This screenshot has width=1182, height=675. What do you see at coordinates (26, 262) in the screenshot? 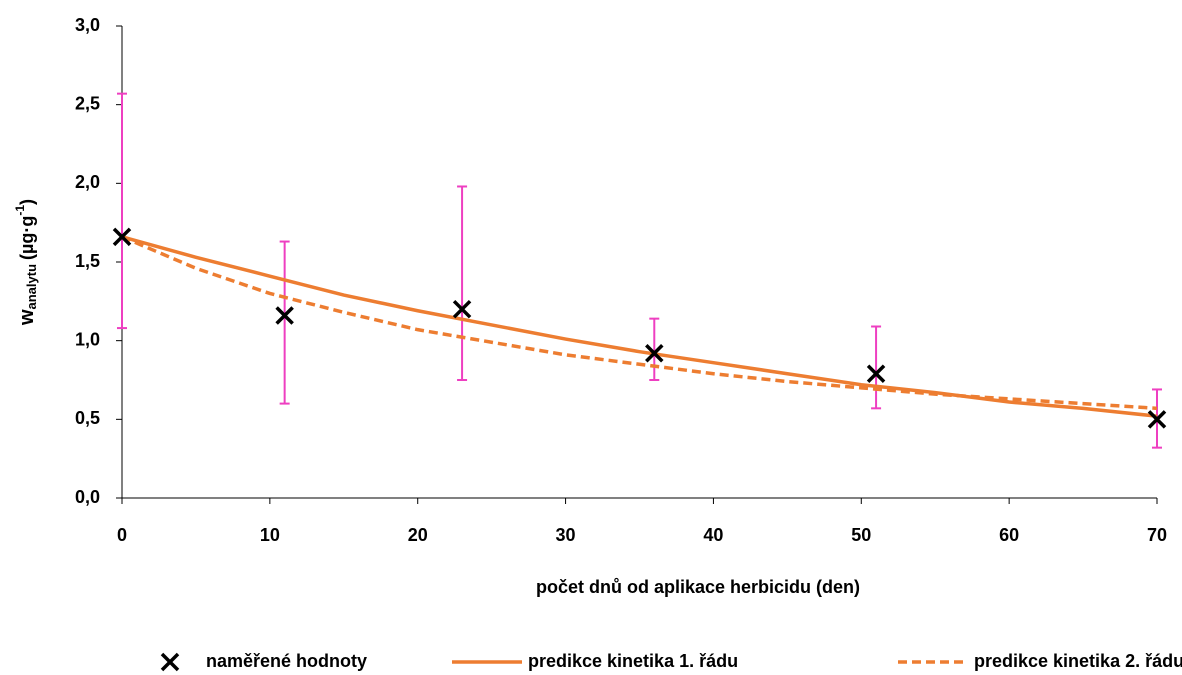
I see `y-axis-title: wanalytu (µg·g-1)` at bounding box center [26, 262].